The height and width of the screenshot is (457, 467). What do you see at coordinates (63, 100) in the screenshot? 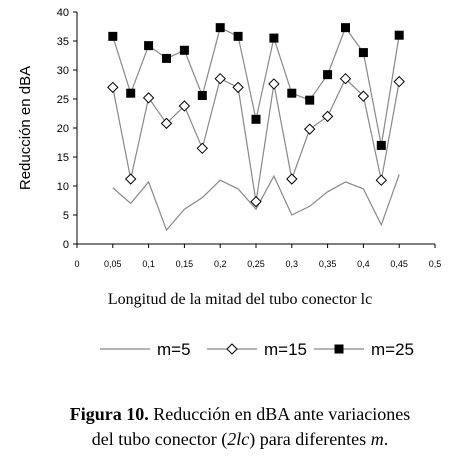
I see `y-tick-label: 25` at bounding box center [63, 100].